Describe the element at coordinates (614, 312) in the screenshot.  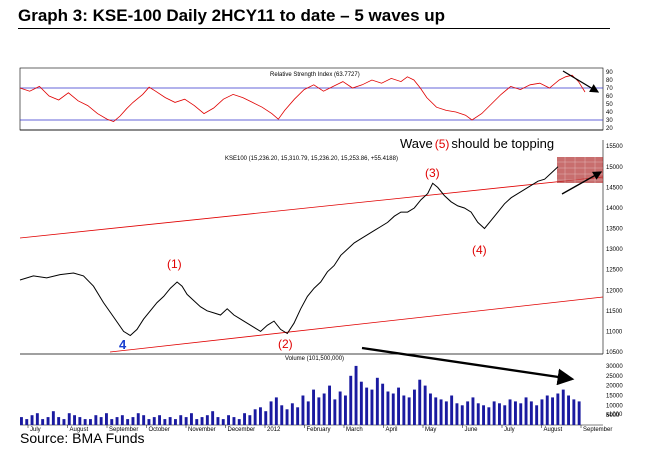
I see `price-tick-label: 11500` at that location.